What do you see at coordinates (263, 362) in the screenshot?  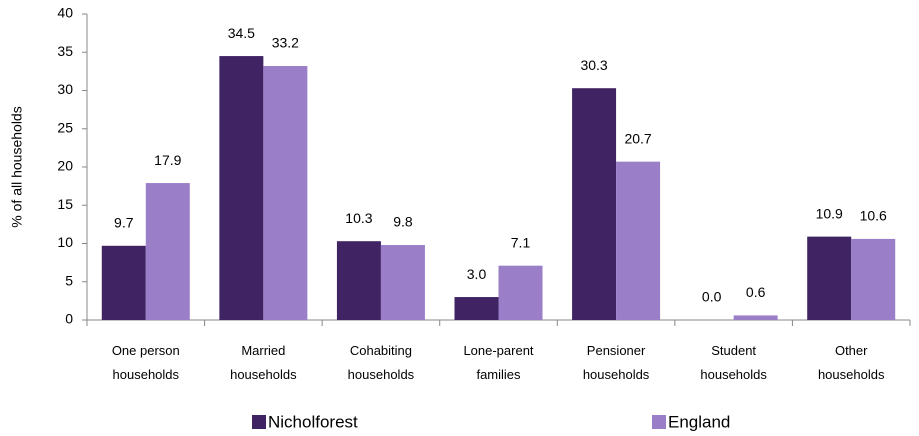 I see `x-tick-label: Married households` at bounding box center [263, 362].